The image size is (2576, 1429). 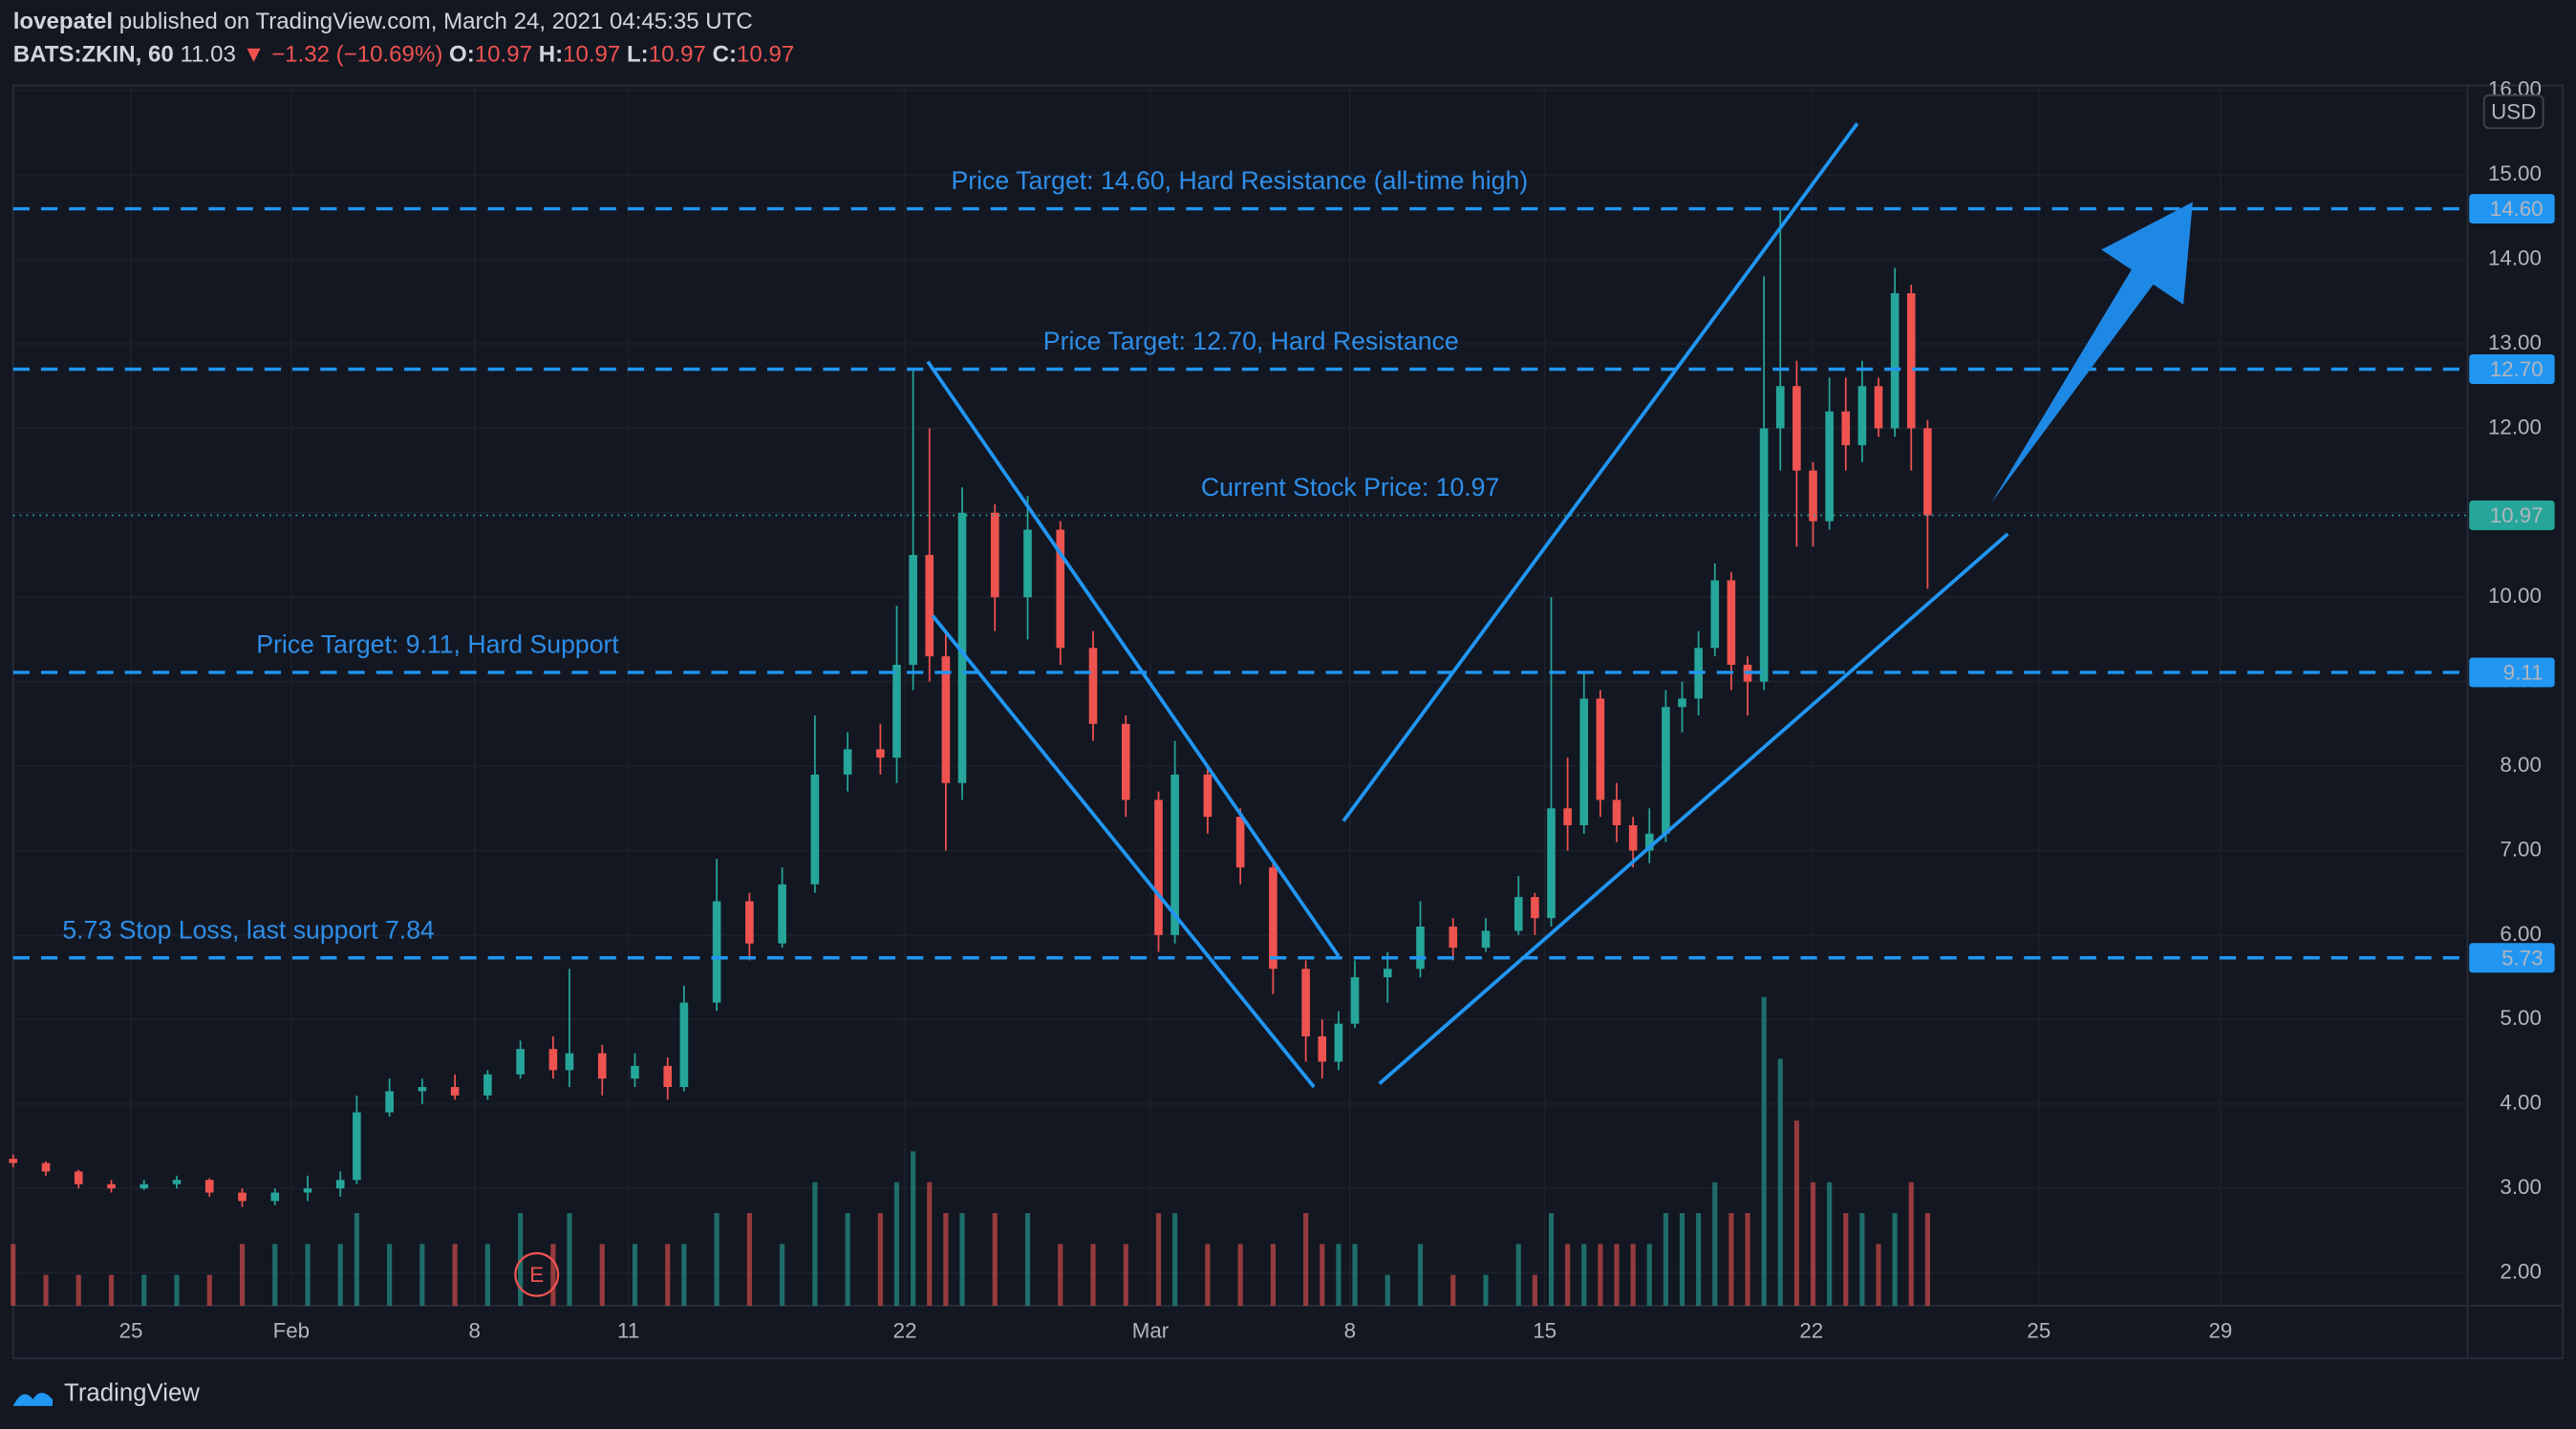 I want to click on h-value: 10.97, so click(x=591, y=55).